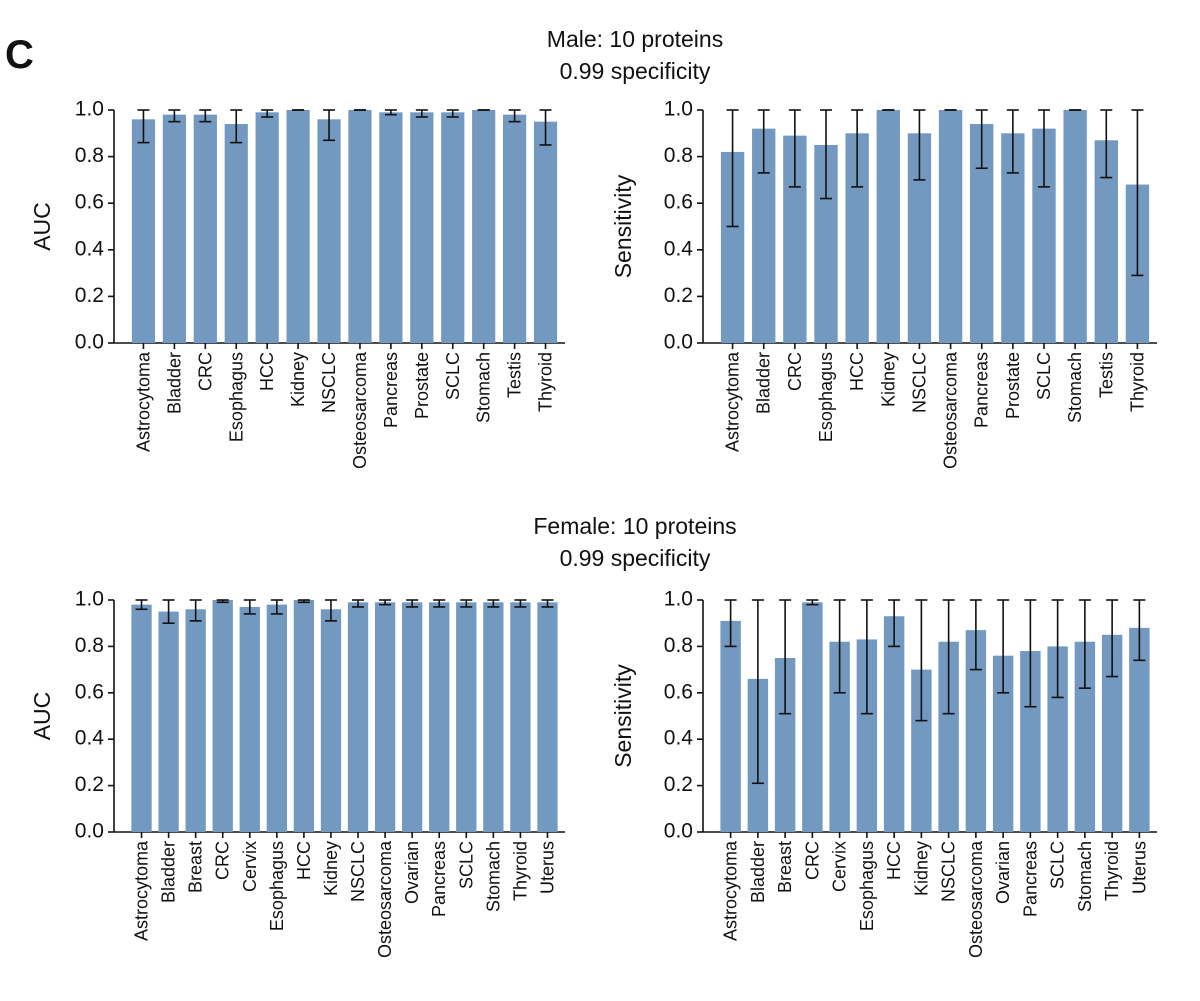 Image resolution: width=1200 pixels, height=1001 pixels. I want to click on x-tick-label: Cervix, so click(840, 866).